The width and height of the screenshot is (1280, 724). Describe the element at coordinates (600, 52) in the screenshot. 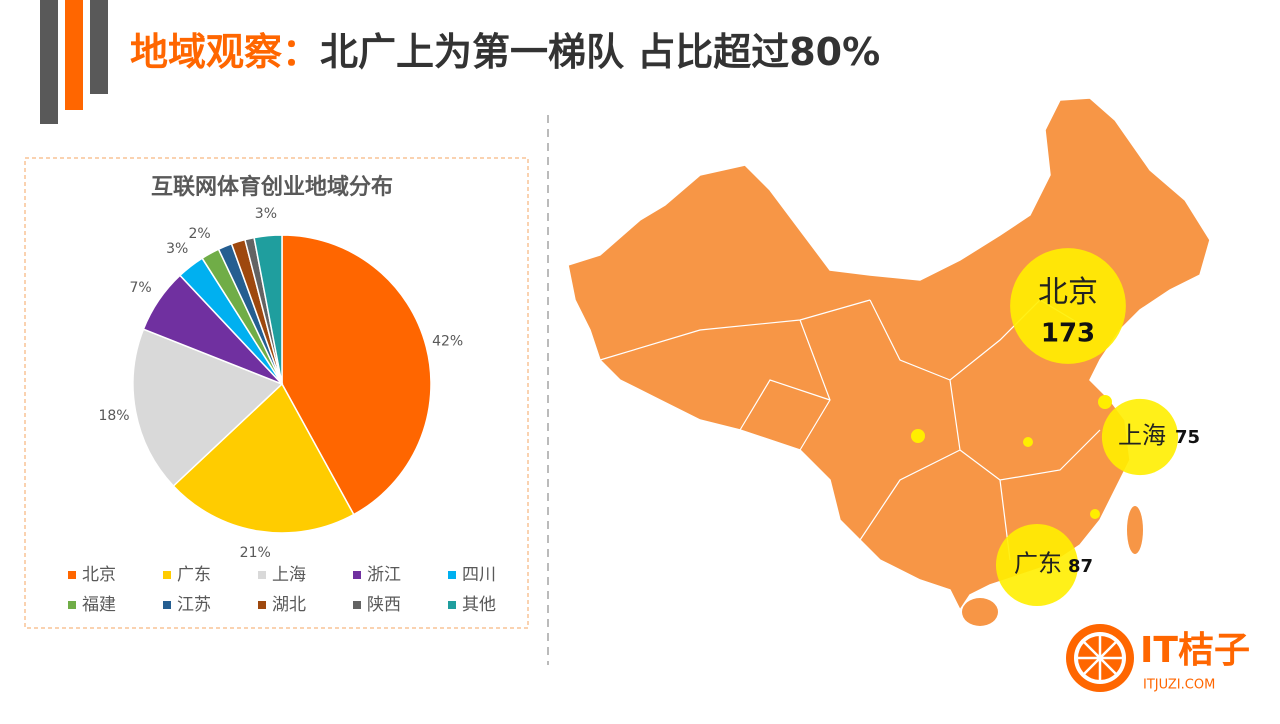

I see `title-rest: 北广上为第一梯队 占比超过80%` at that location.